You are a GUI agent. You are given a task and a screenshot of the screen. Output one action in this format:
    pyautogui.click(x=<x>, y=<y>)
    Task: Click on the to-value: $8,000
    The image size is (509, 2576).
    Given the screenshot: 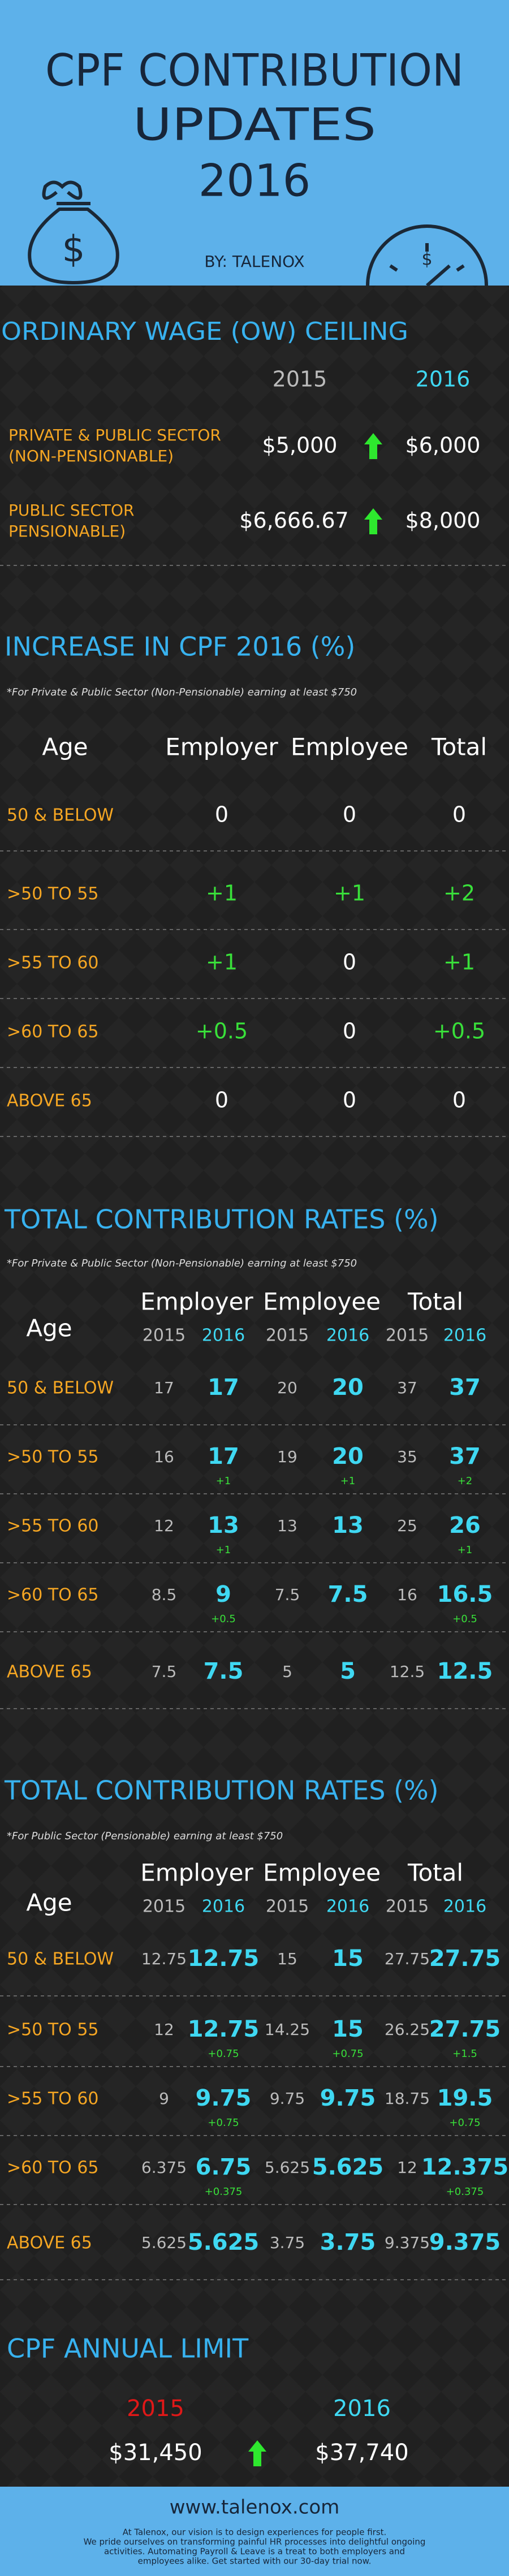 What is the action you would take?
    pyautogui.click(x=444, y=520)
    